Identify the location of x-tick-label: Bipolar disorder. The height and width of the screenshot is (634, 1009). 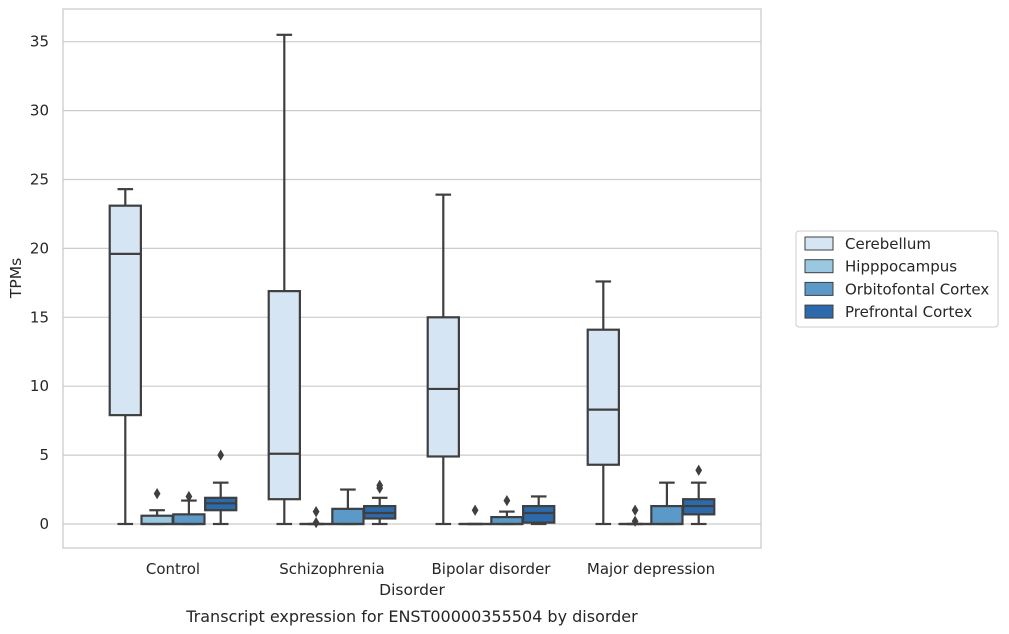
(492, 569).